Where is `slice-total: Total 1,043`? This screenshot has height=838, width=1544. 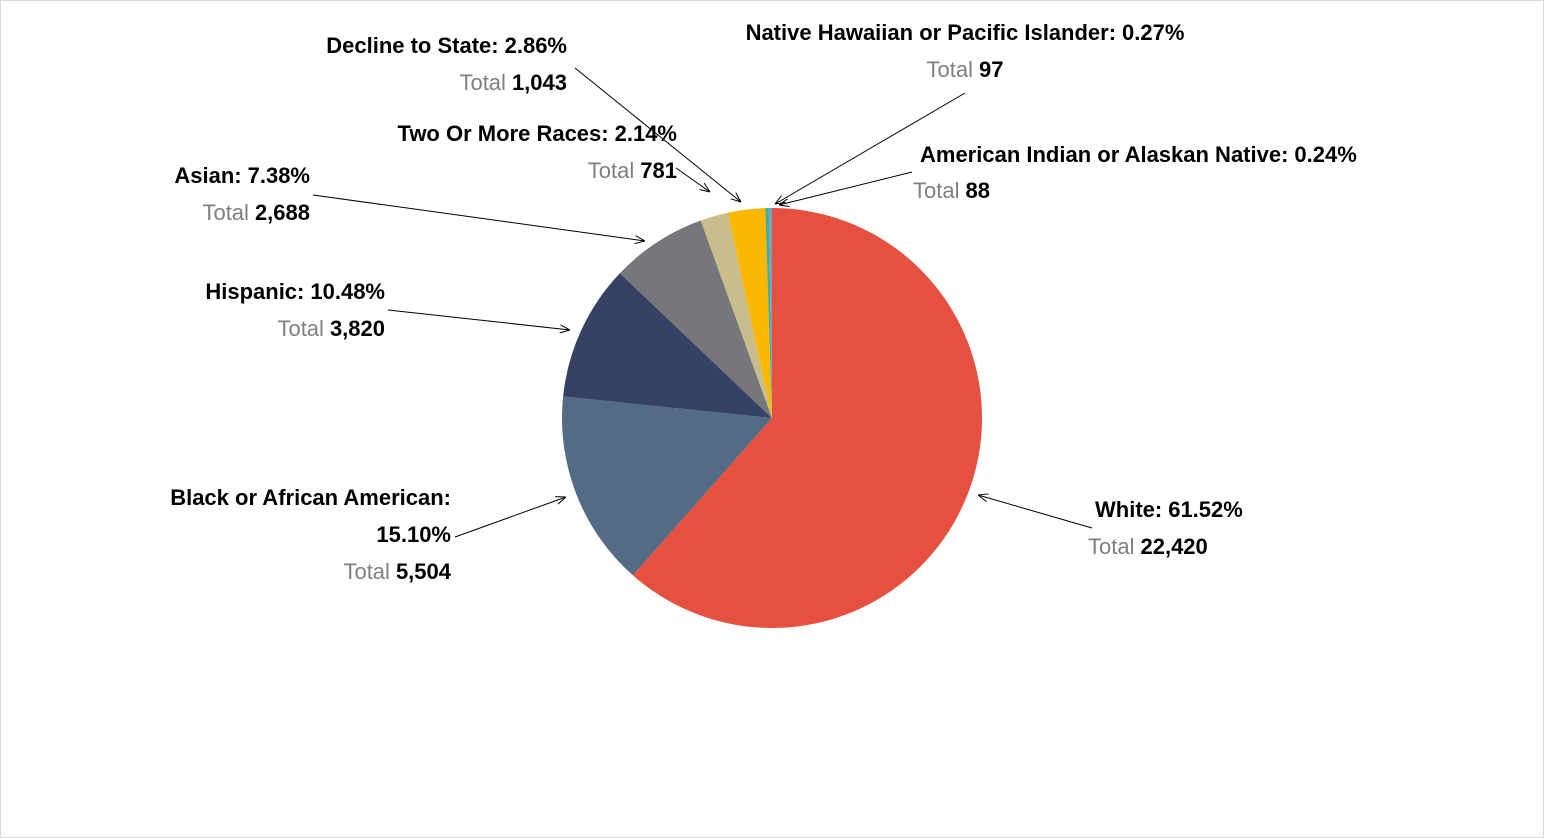 slice-total: Total 1,043 is located at coordinates (513, 82).